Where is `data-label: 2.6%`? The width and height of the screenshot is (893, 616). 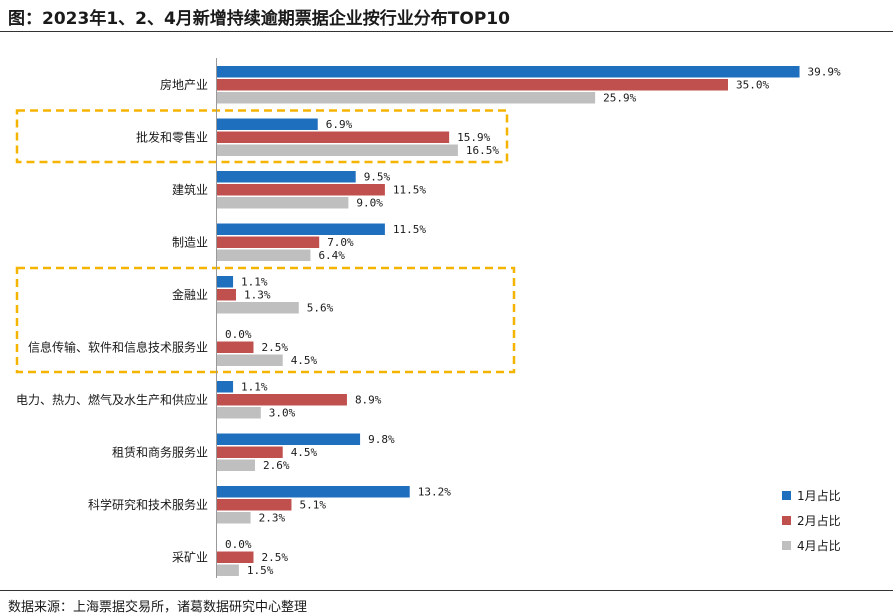 data-label: 2.6% is located at coordinates (276, 465).